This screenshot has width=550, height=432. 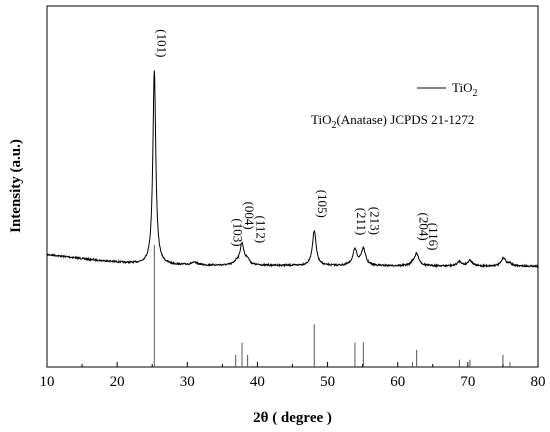 I want to click on x-tick-label: 50, so click(x=327, y=382).